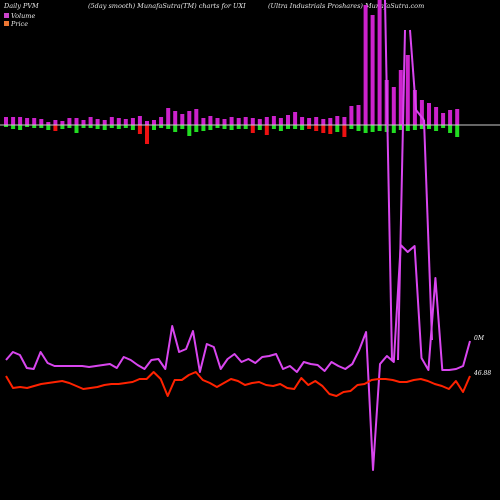 The width and height of the screenshot is (500, 500). What do you see at coordinates (238, 384) in the screenshot?
I see `price-line` at bounding box center [238, 384].